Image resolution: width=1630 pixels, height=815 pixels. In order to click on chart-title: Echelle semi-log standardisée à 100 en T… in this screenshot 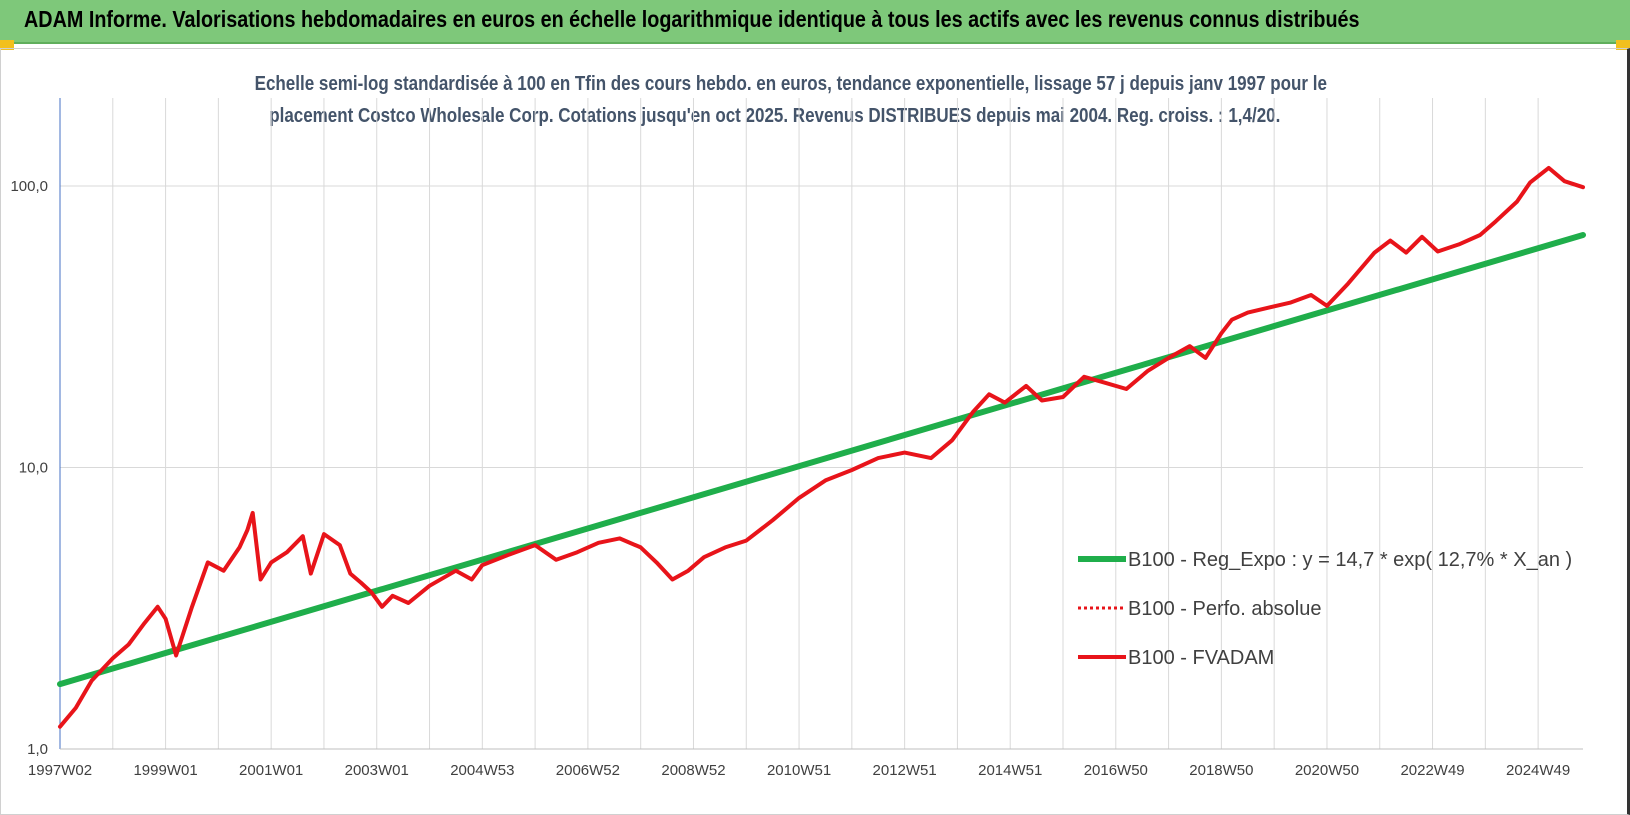, I will do `click(775, 100)`.